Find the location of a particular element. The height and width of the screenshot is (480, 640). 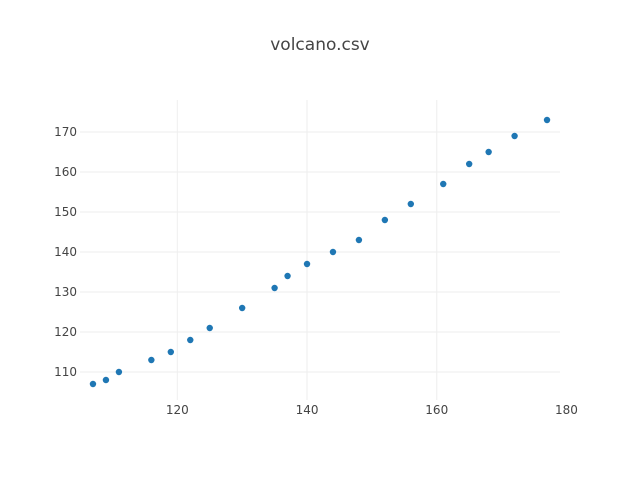

x-tick-label-140: 140 is located at coordinates (307, 410).